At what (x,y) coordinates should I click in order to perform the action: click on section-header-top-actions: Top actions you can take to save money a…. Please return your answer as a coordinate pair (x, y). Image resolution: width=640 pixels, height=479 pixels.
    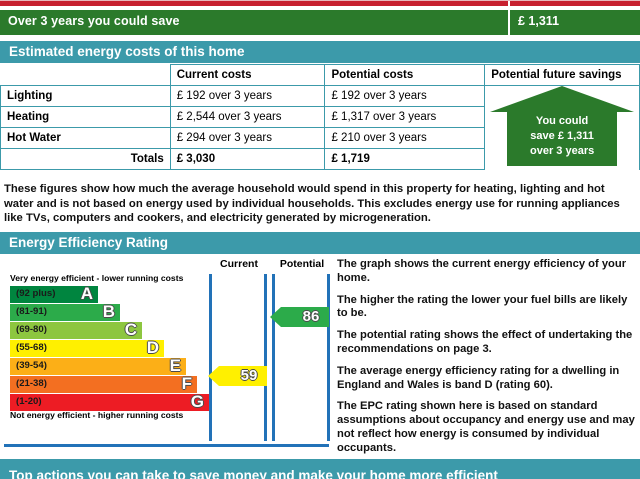
    Looking at the image, I should click on (320, 469).